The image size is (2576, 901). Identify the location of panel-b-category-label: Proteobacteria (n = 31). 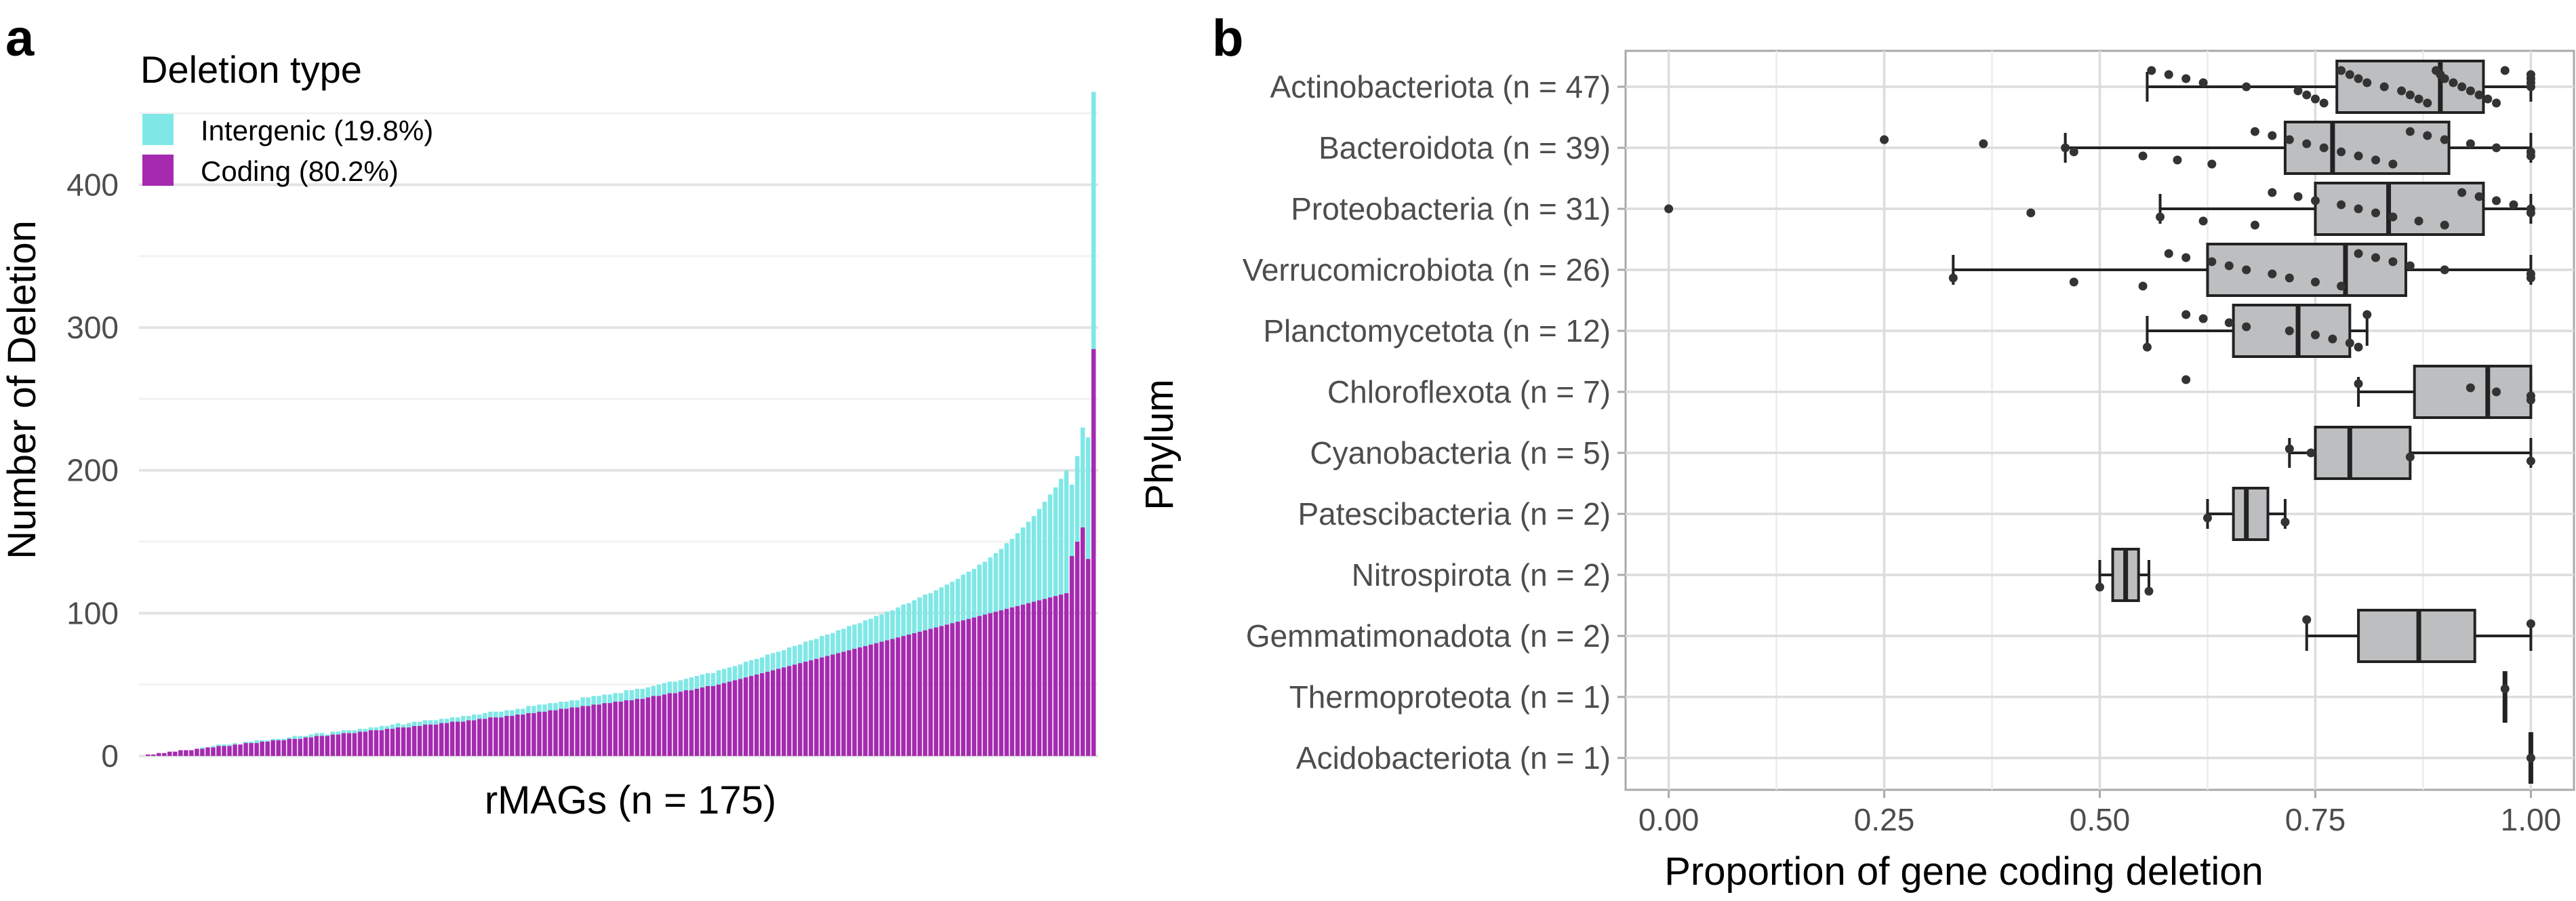
(1451, 208).